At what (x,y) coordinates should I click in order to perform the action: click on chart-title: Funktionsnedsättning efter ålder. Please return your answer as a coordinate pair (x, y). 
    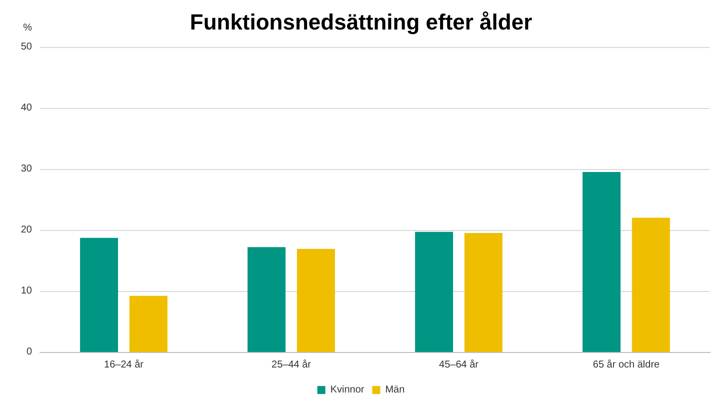
    Looking at the image, I should click on (361, 22).